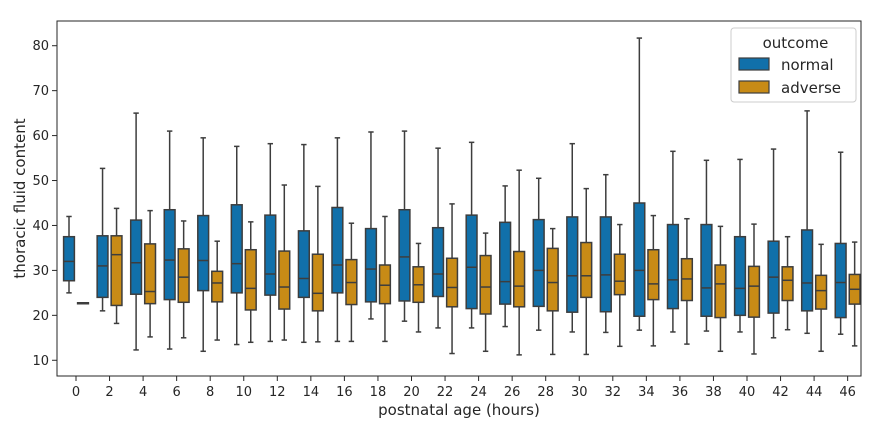  I want to click on y-tick-label: 40, so click(40, 226).